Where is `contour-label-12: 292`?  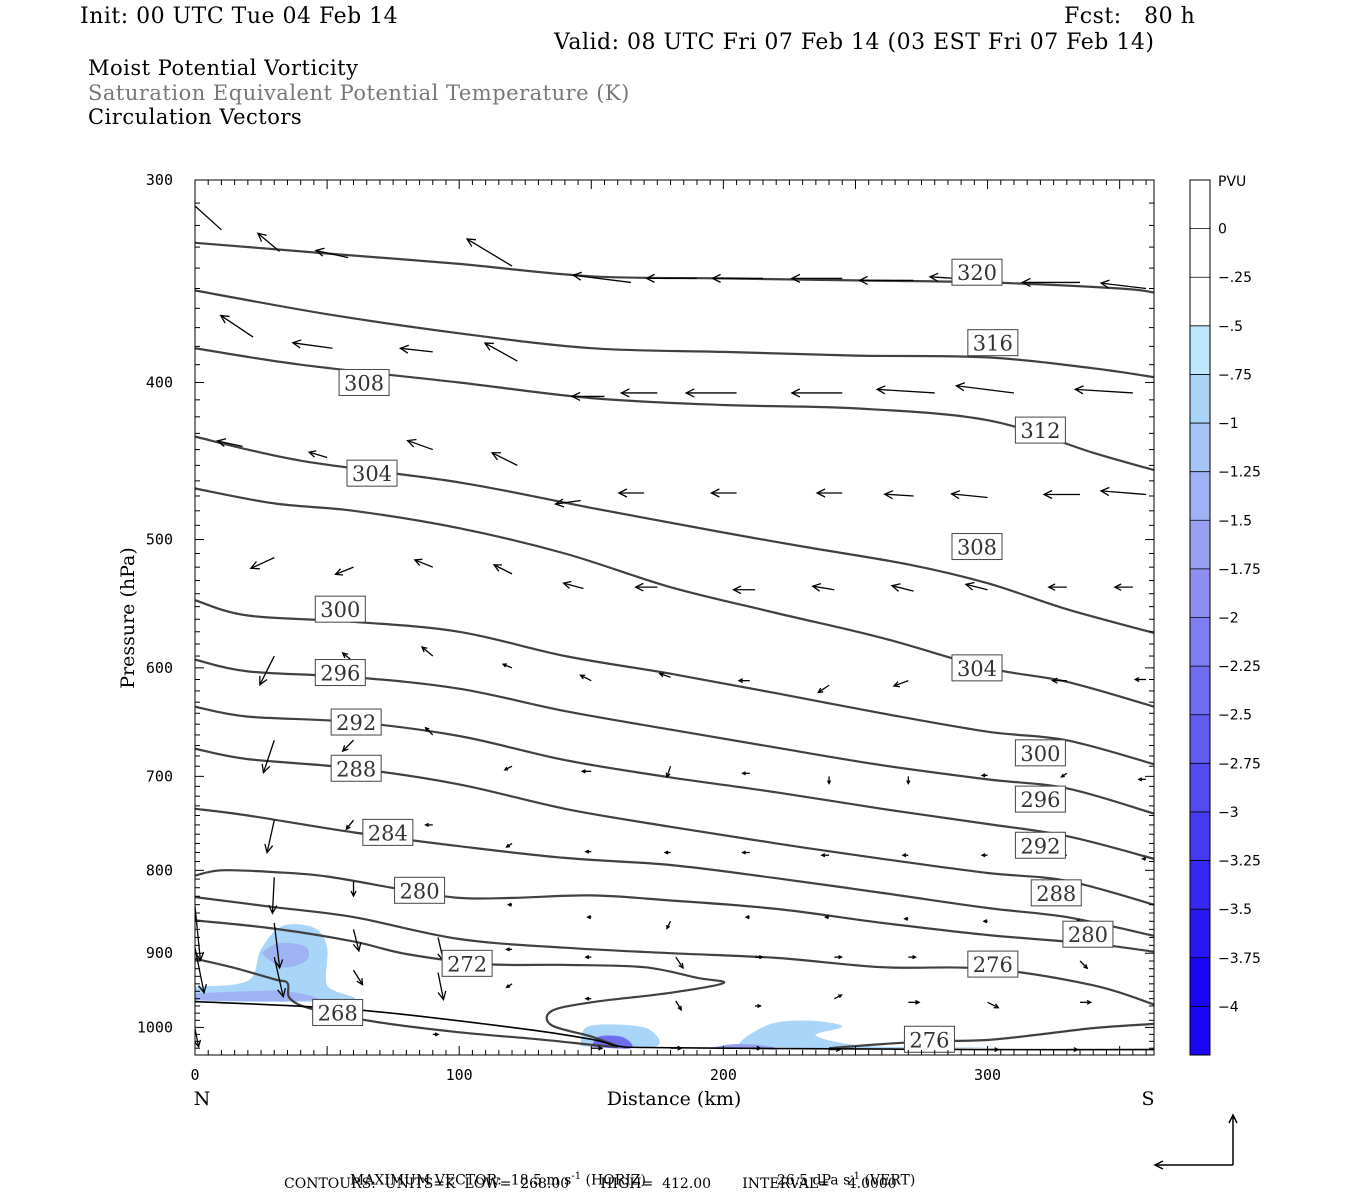 contour-label-12: 292 is located at coordinates (356, 723).